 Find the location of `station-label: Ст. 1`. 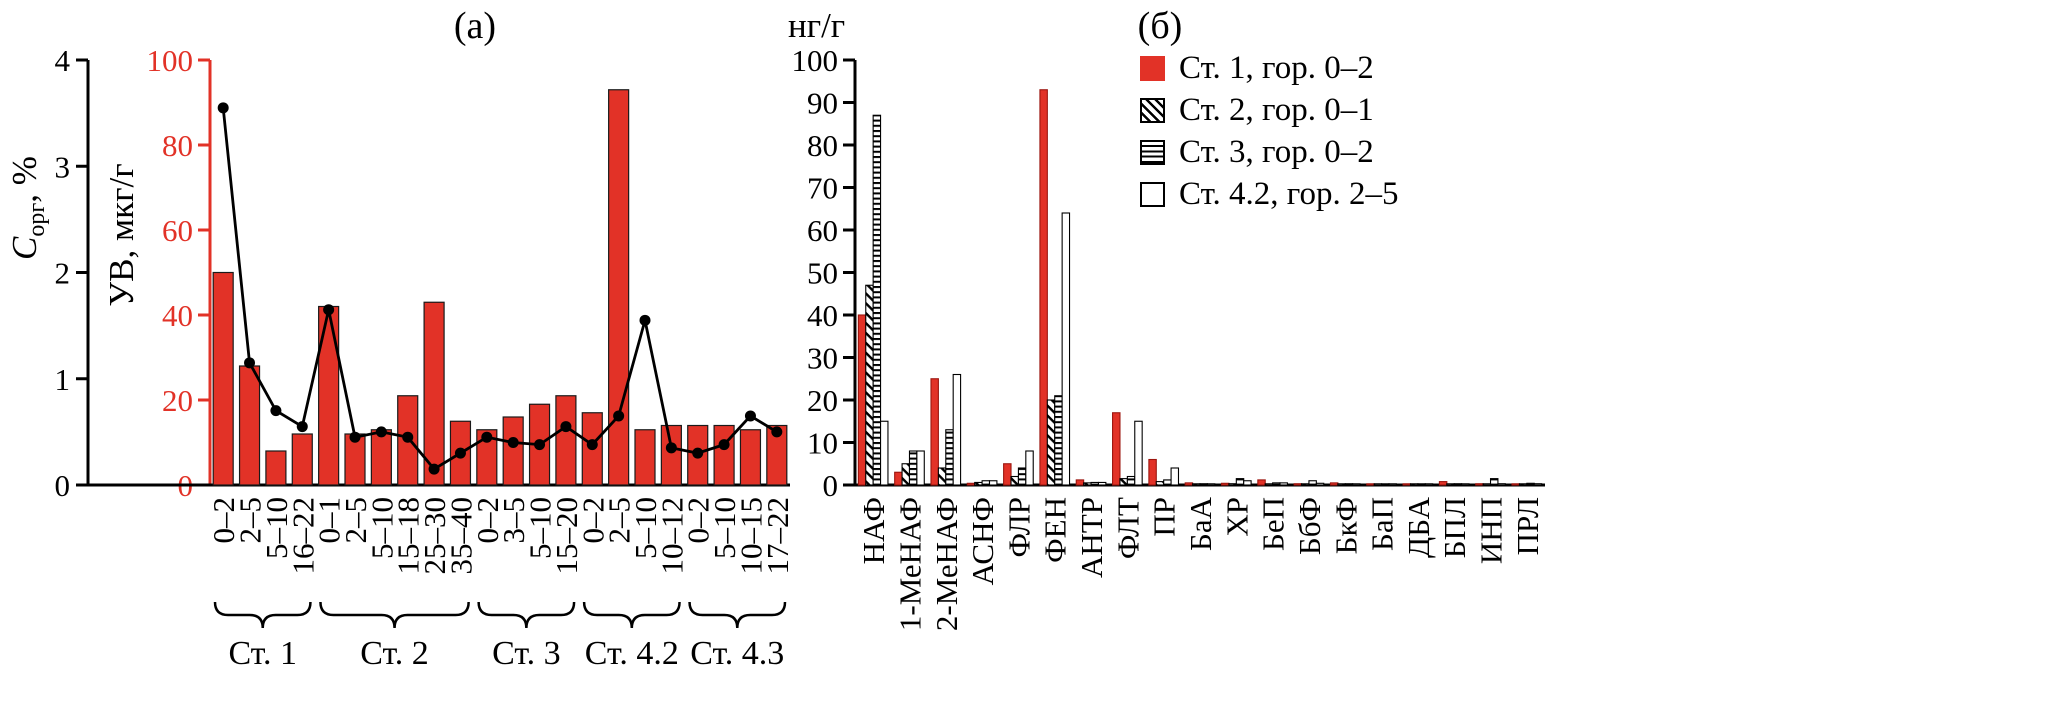

station-label: Ст. 1 is located at coordinates (262, 653).